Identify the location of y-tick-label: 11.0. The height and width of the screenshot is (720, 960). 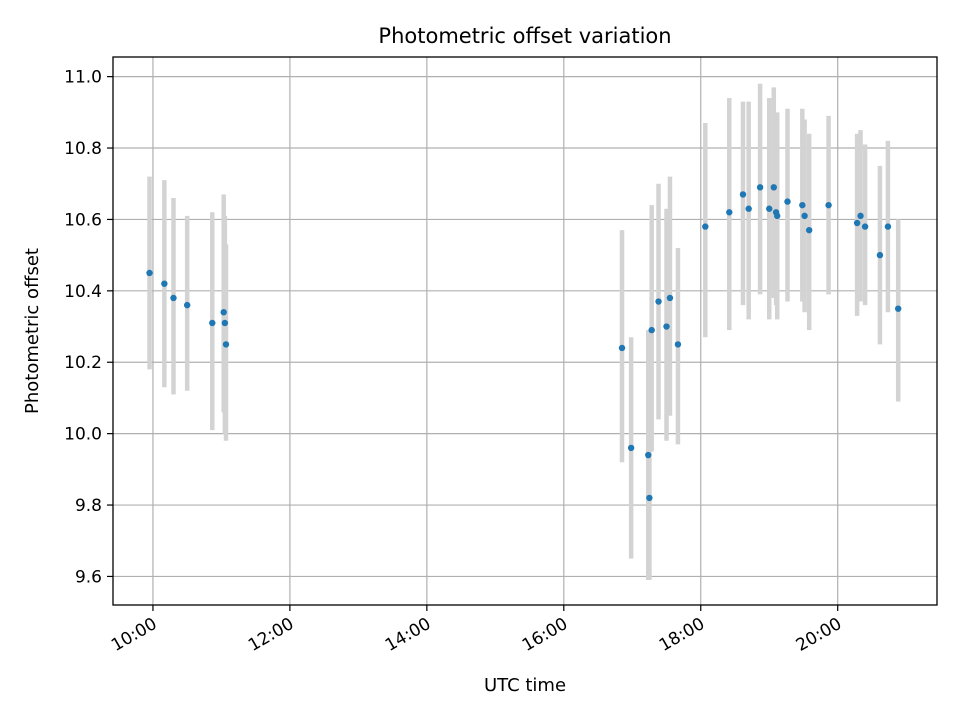
(83, 78).